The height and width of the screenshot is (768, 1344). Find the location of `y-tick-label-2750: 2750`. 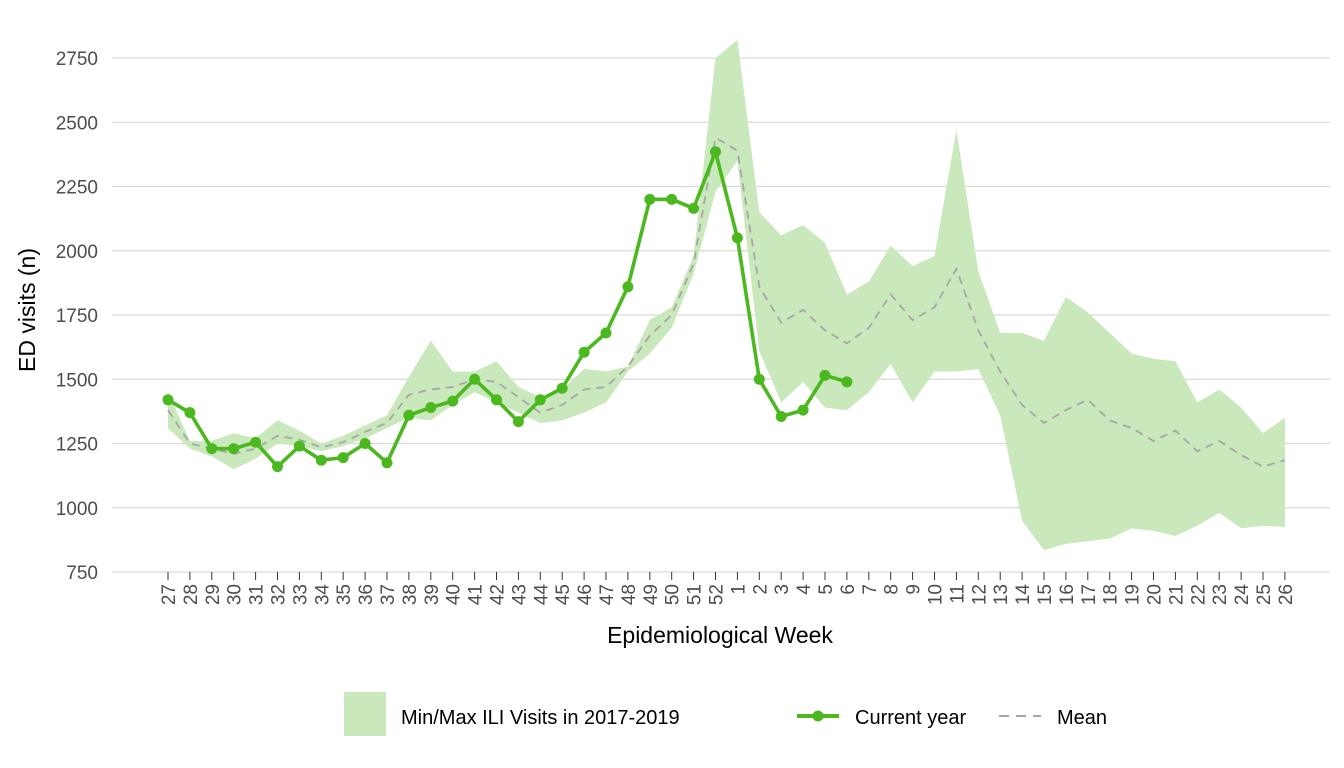

y-tick-label-2750: 2750 is located at coordinates (77, 59).